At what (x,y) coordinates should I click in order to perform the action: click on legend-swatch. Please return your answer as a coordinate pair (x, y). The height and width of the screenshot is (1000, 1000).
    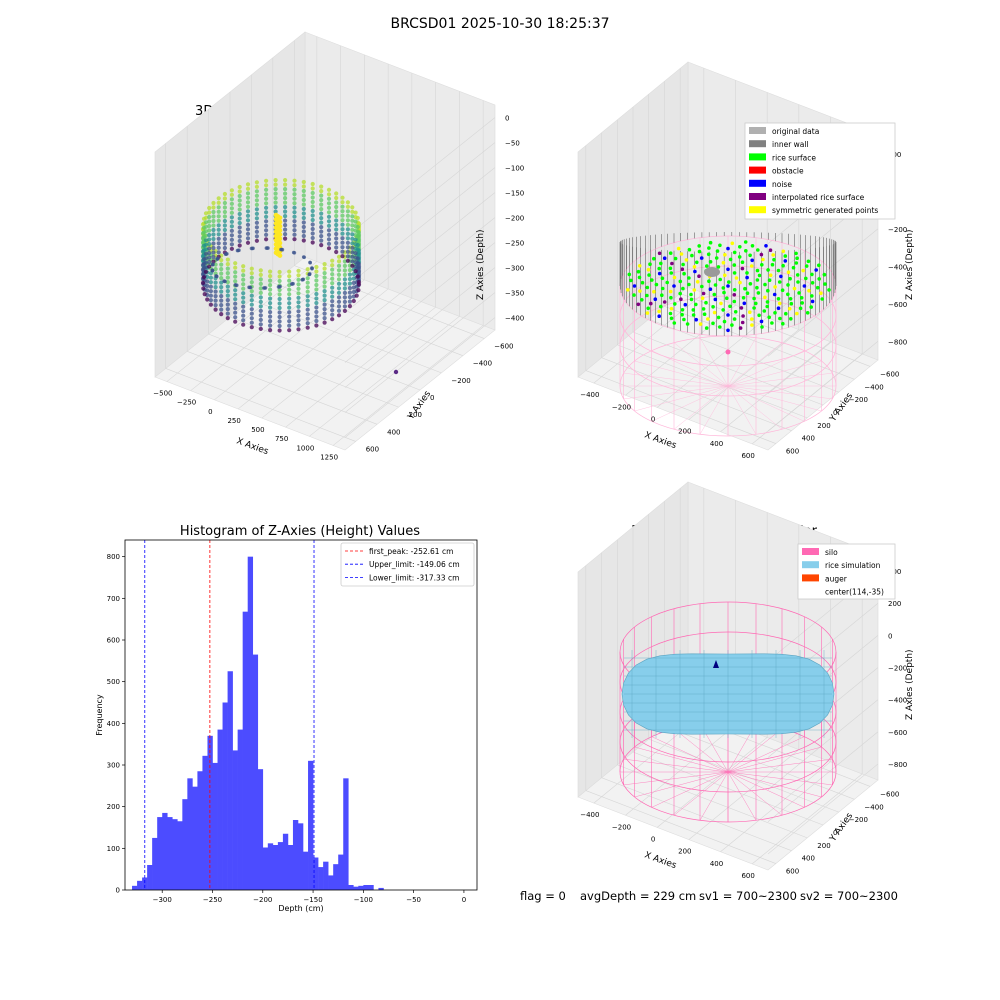
    Looking at the image, I should click on (757, 196).